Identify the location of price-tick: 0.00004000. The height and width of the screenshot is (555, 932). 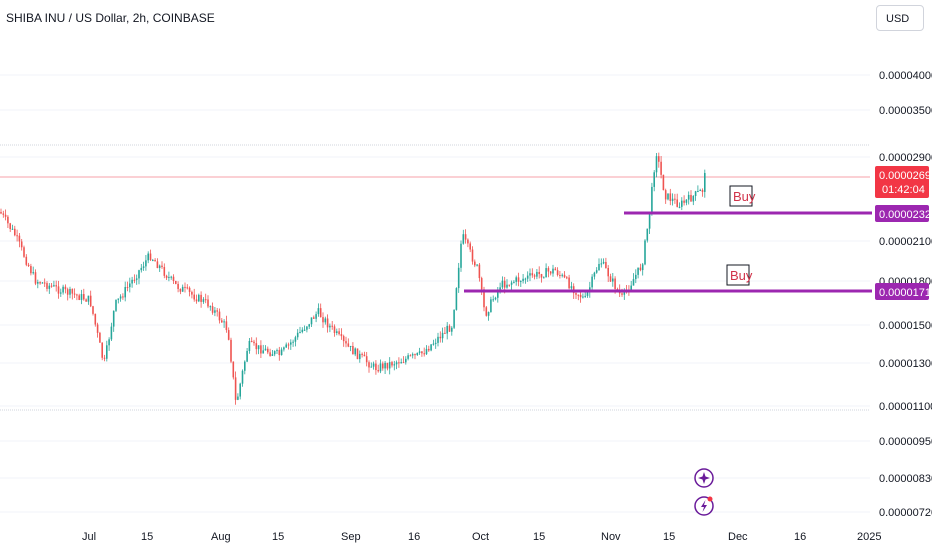
(905, 76).